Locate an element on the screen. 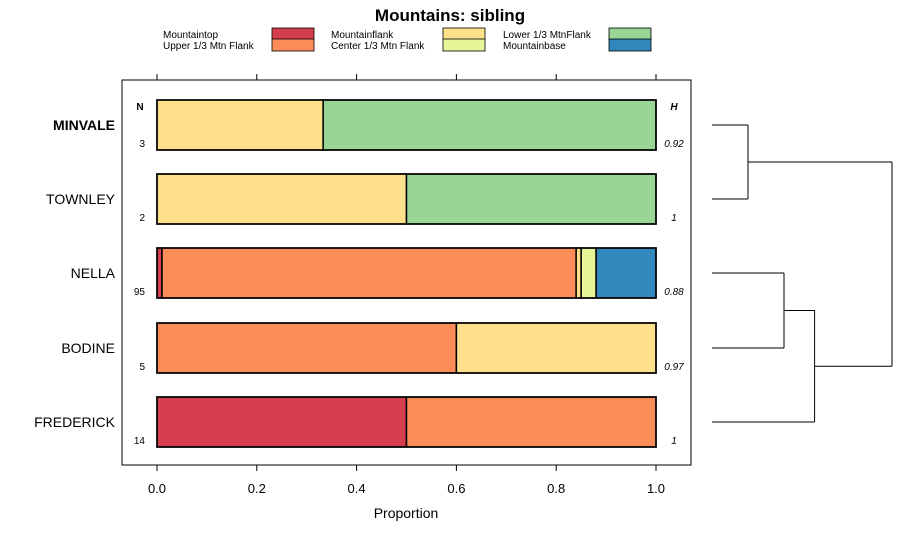 The height and width of the screenshot is (540, 900). legend-label: Center 1/3 Mtn Flank is located at coordinates (378, 46).